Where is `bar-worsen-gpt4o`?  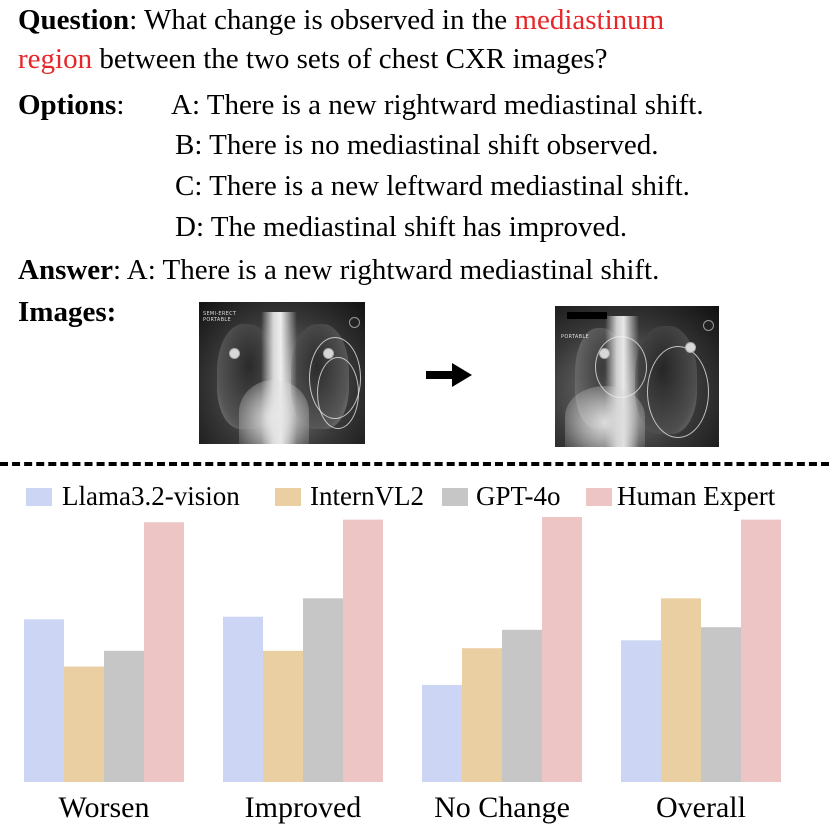 bar-worsen-gpt4o is located at coordinates (124, 716).